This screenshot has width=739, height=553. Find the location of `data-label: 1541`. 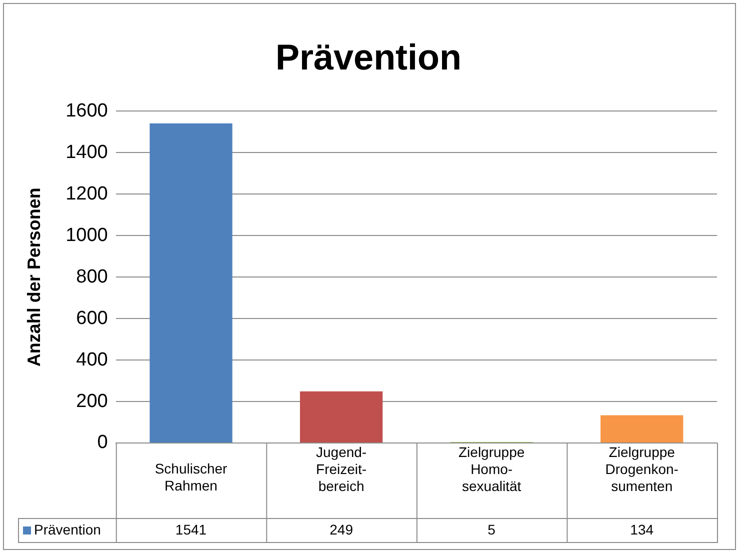

data-label: 1541 is located at coordinates (191, 529).